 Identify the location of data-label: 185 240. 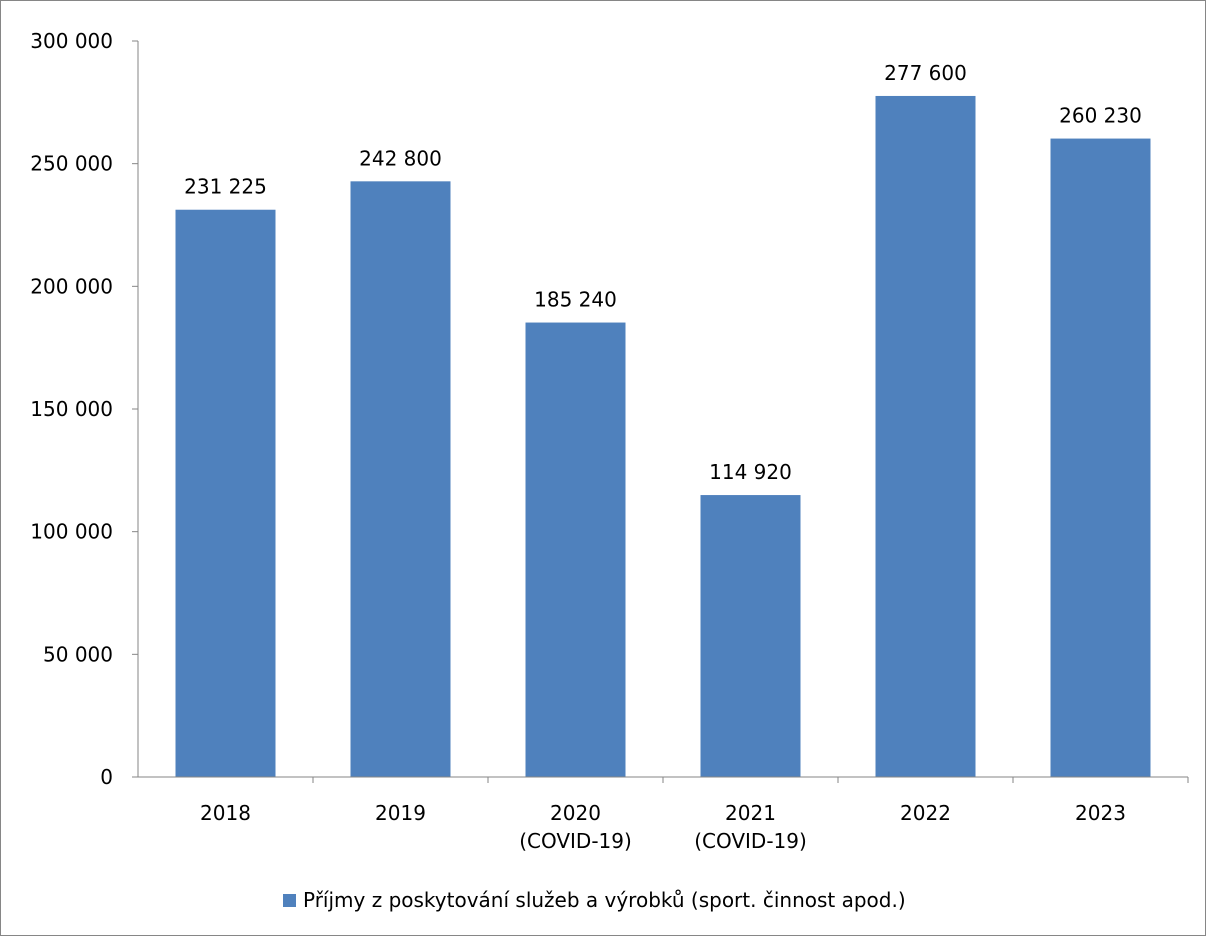
(575, 300).